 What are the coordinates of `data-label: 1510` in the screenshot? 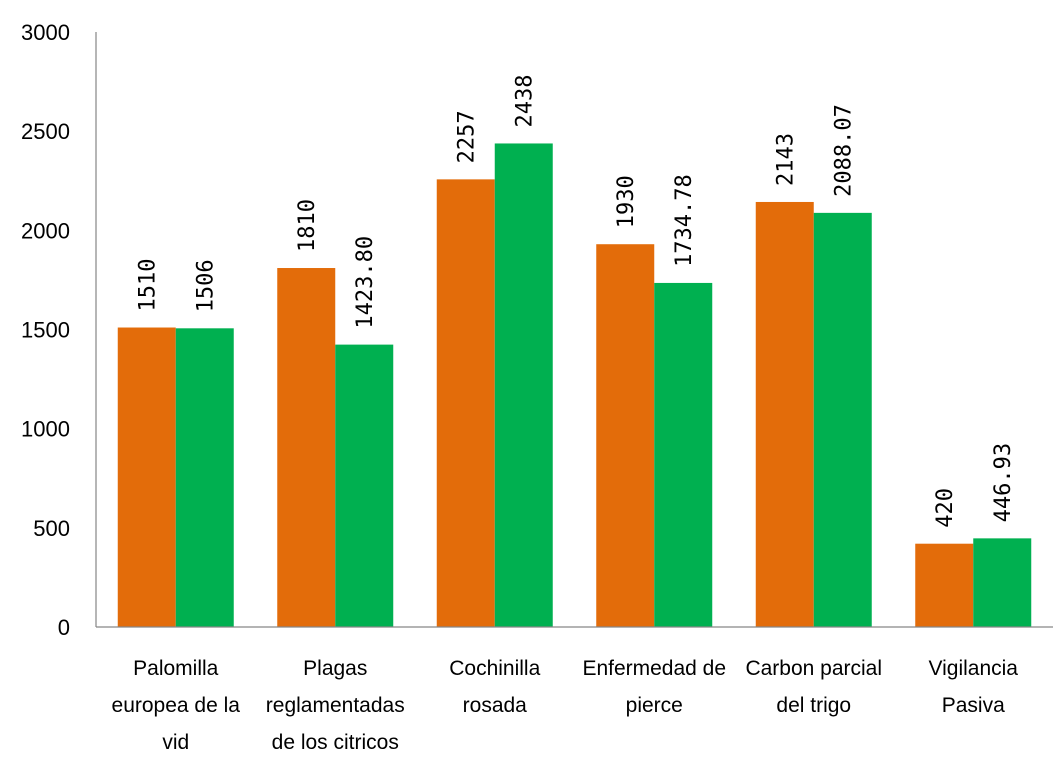 It's located at (148, 285).